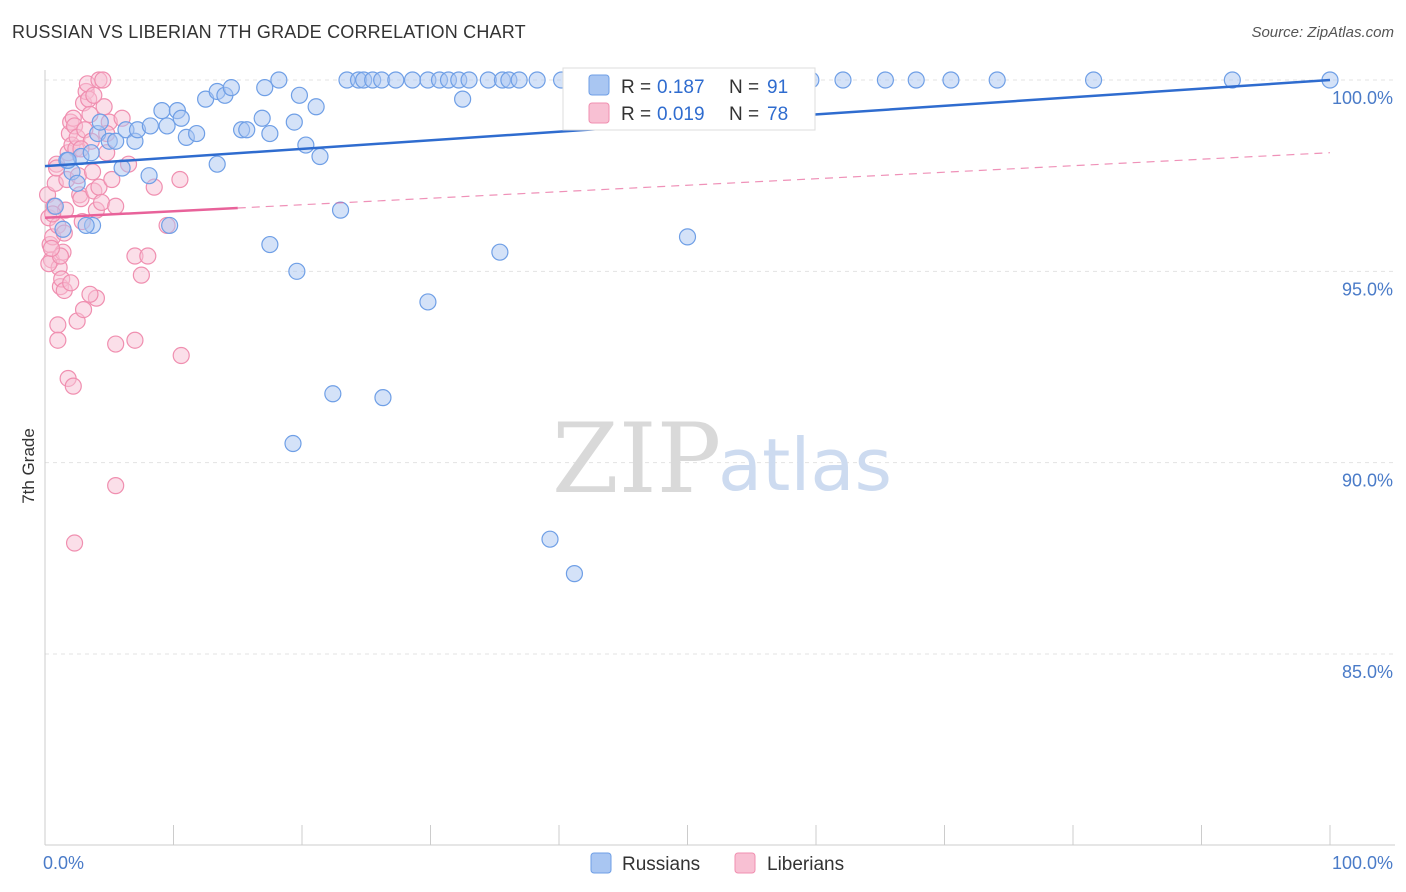 The image size is (1406, 892). What do you see at coordinates (1362, 385) in the screenshot?
I see `y-tick-labels: 100.0% 95.0% 90.0% 85.0%` at bounding box center [1362, 385].